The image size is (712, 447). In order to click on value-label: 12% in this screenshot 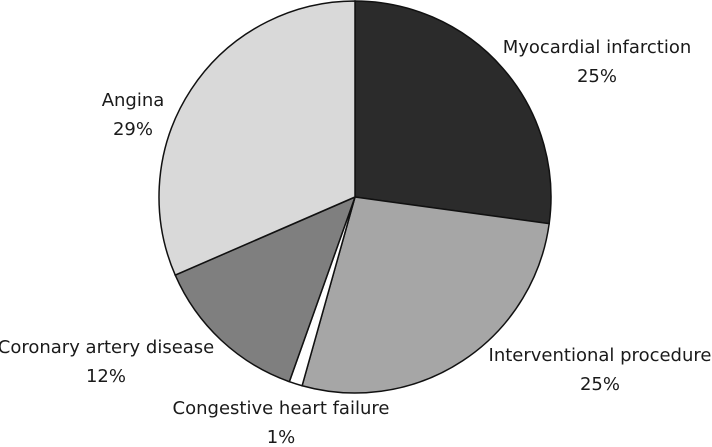, I will do `click(106, 376)`.